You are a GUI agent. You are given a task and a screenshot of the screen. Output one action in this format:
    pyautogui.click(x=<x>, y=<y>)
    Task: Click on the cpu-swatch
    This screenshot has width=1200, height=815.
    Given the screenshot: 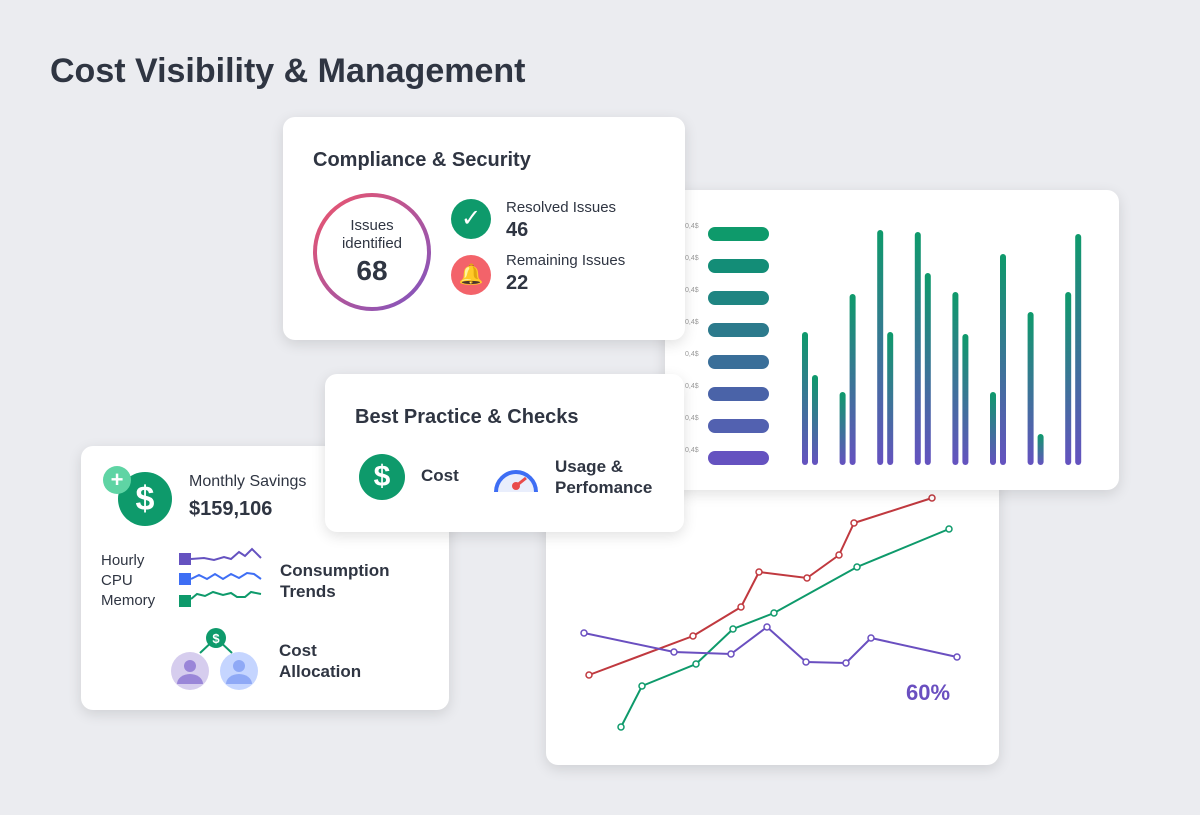 What is the action you would take?
    pyautogui.click(x=185, y=579)
    